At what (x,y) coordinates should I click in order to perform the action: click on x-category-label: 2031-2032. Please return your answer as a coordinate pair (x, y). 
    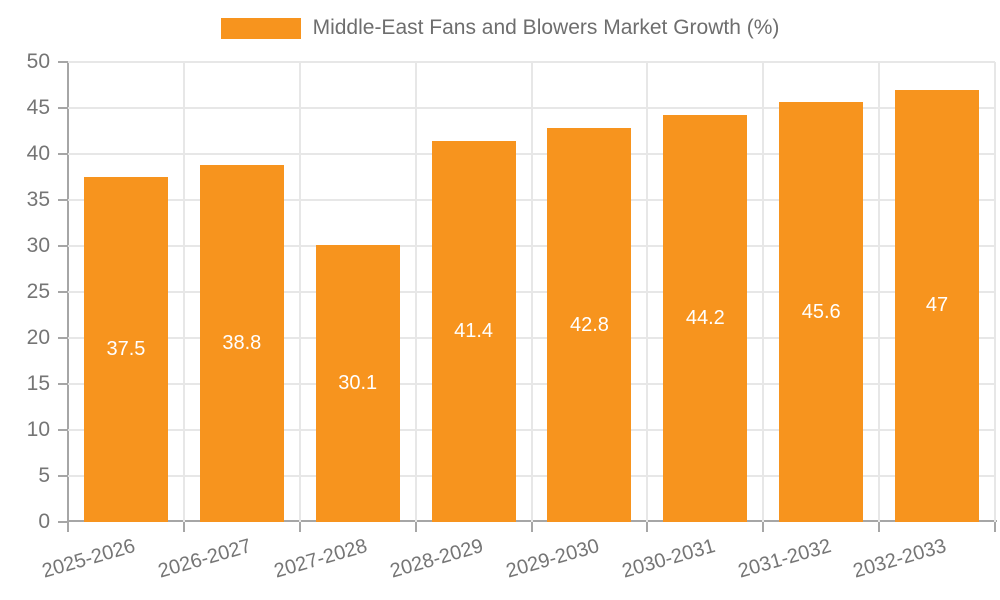
    Looking at the image, I should click on (784, 559).